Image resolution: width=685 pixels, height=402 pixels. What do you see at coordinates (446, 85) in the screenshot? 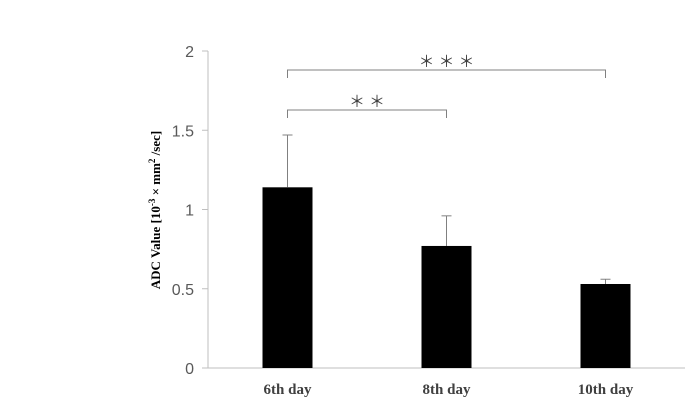
I see `significance-brackets: ＊＊＊＊＊` at bounding box center [446, 85].